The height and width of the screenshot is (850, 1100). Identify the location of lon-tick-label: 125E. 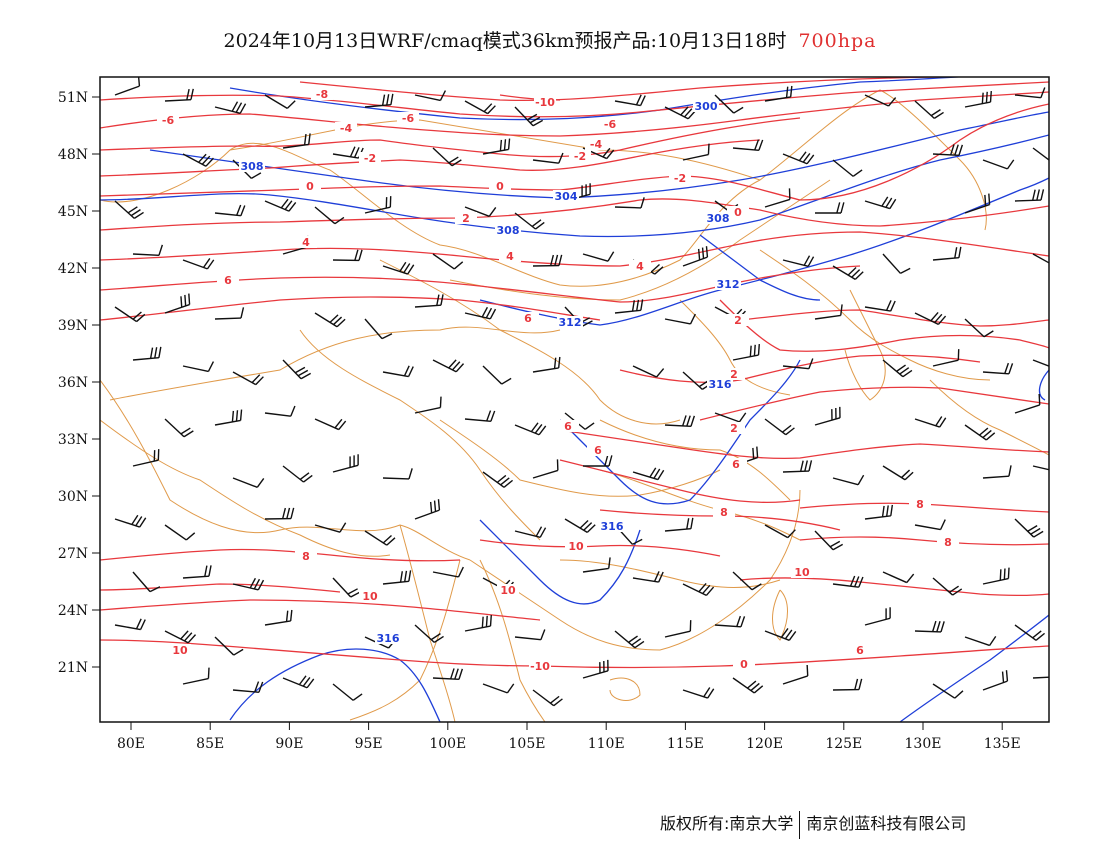
(843, 744).